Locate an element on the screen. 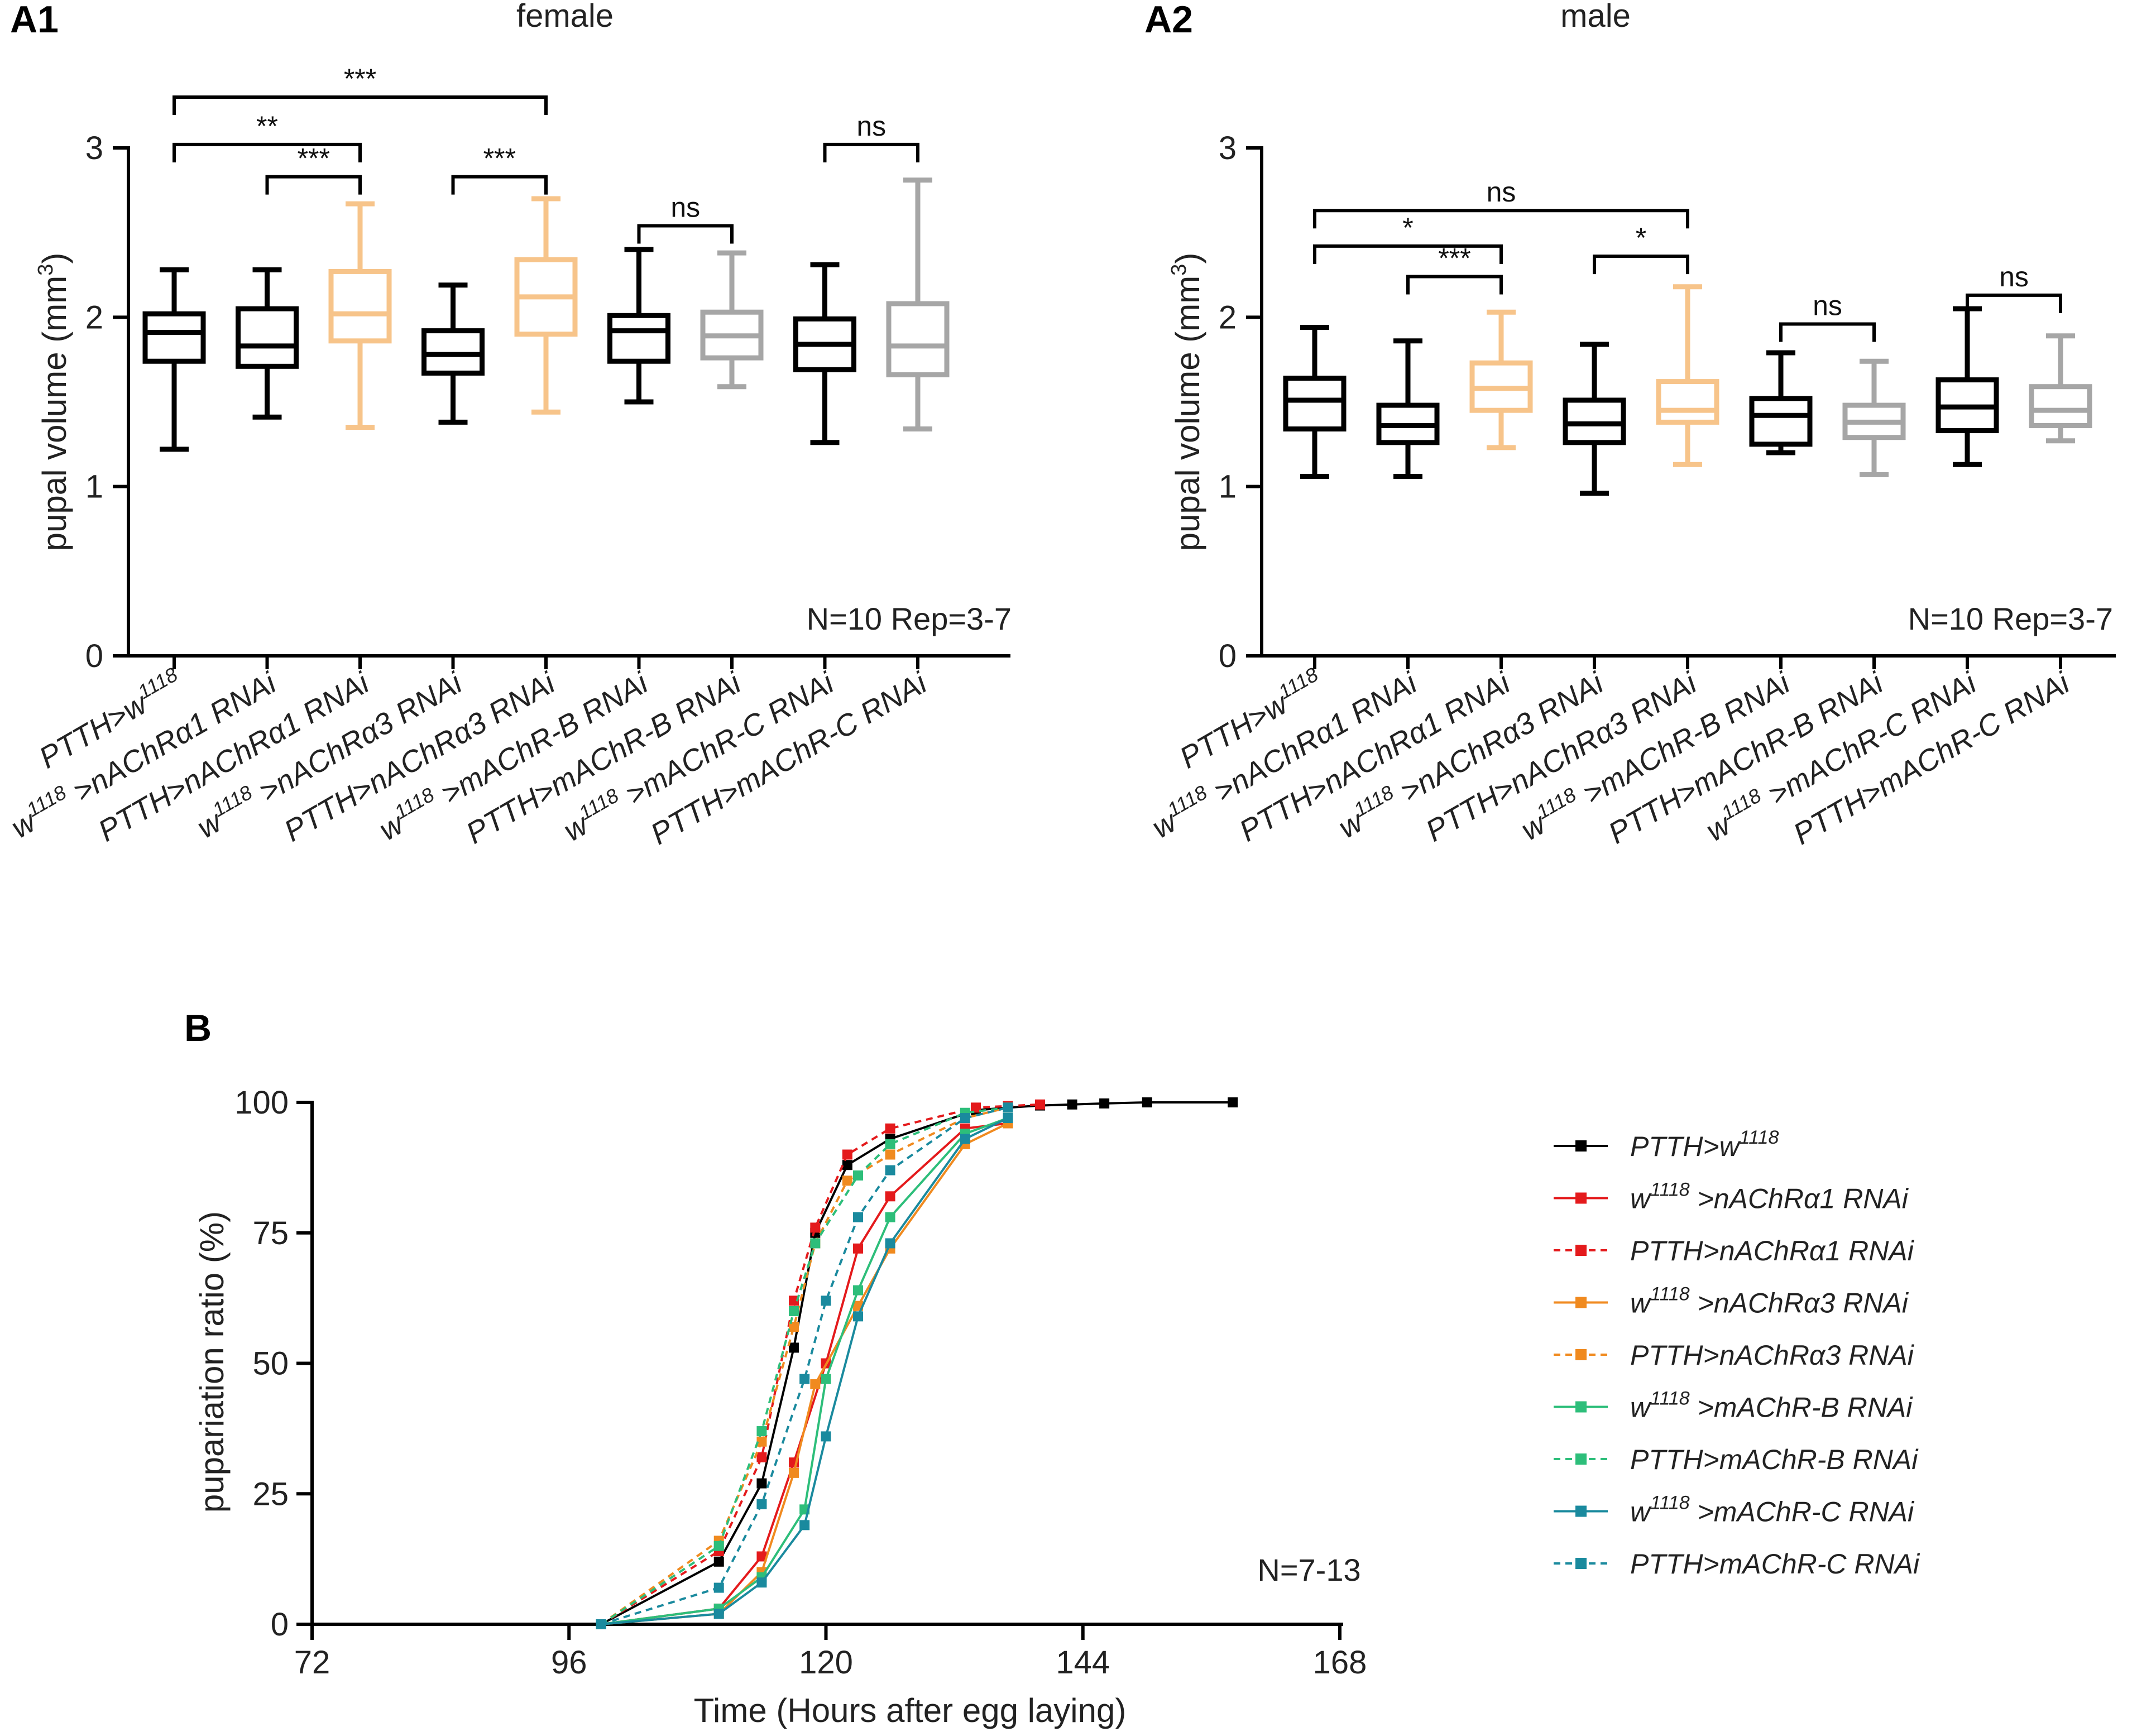 Image resolution: width=2156 pixels, height=1732 pixels. b-ytick-label: 50 is located at coordinates (270, 1364).